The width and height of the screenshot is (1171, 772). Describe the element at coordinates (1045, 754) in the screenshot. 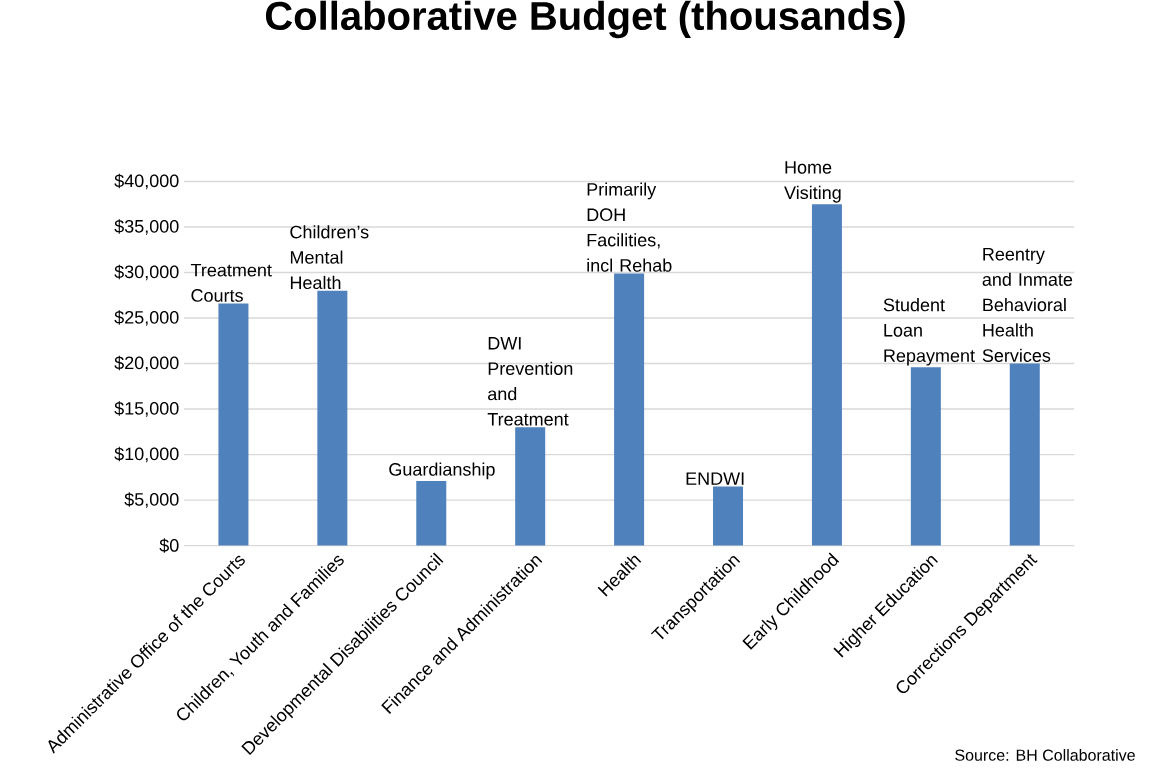

I see `source-note: Source: BH Collaborative` at that location.